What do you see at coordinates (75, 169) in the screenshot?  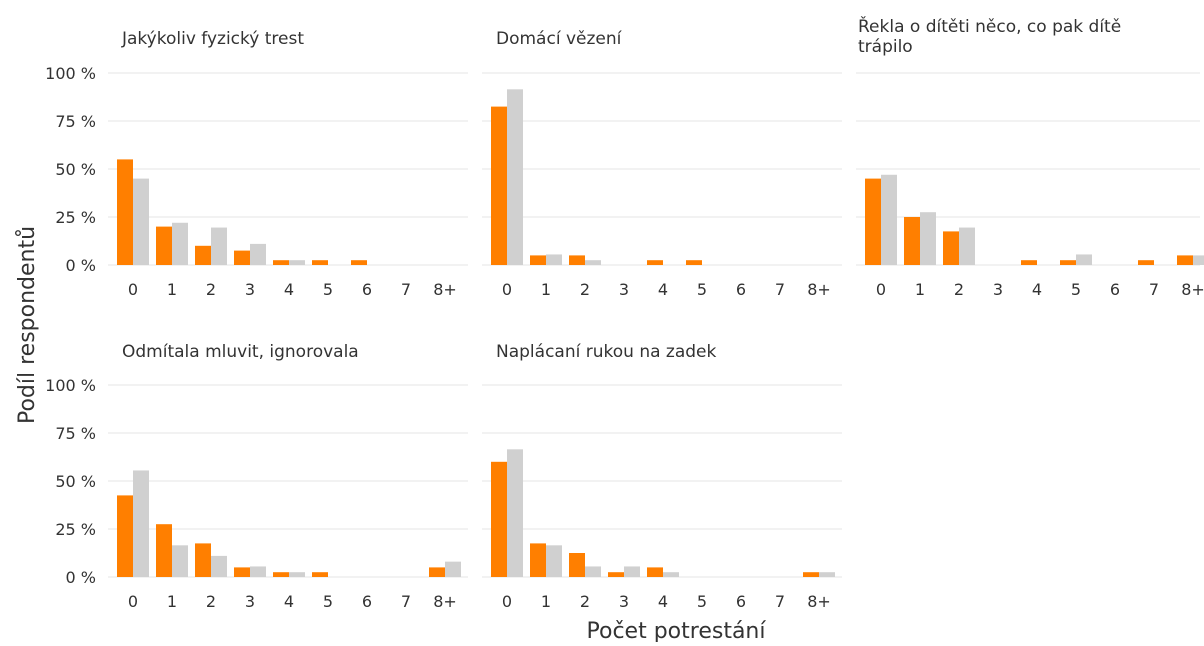 I see `y-tick-label: 50 %` at bounding box center [75, 169].